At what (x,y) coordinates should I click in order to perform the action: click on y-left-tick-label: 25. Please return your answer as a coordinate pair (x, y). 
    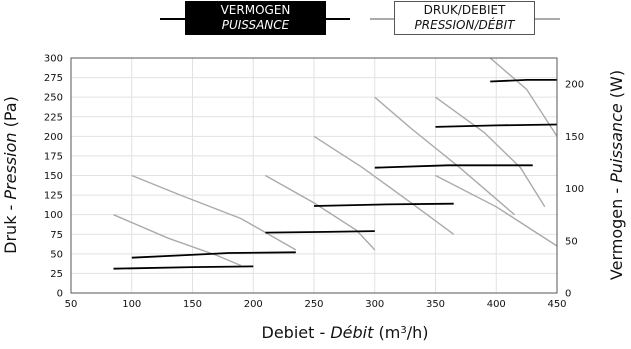
    Looking at the image, I should click on (56, 274).